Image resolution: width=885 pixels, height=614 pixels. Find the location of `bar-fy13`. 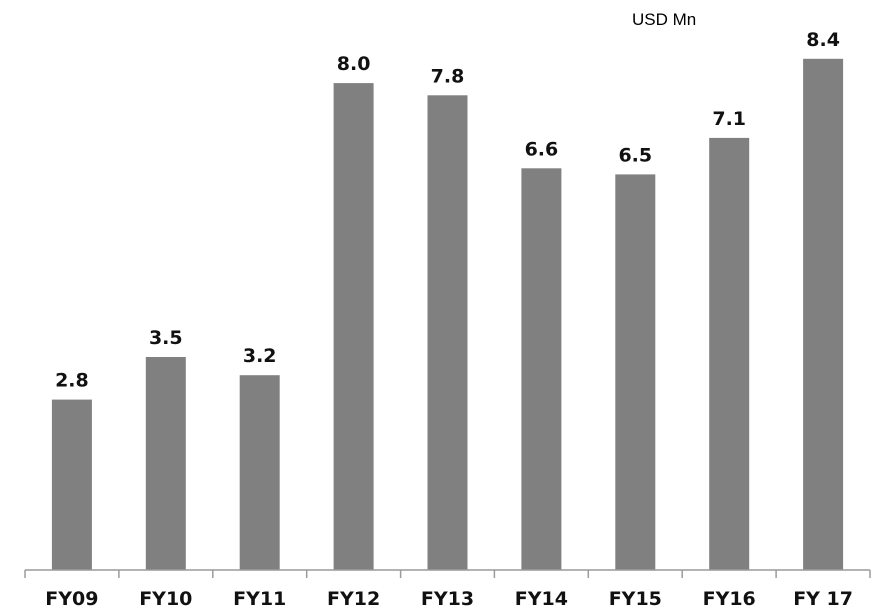

bar-fy13 is located at coordinates (447, 333).